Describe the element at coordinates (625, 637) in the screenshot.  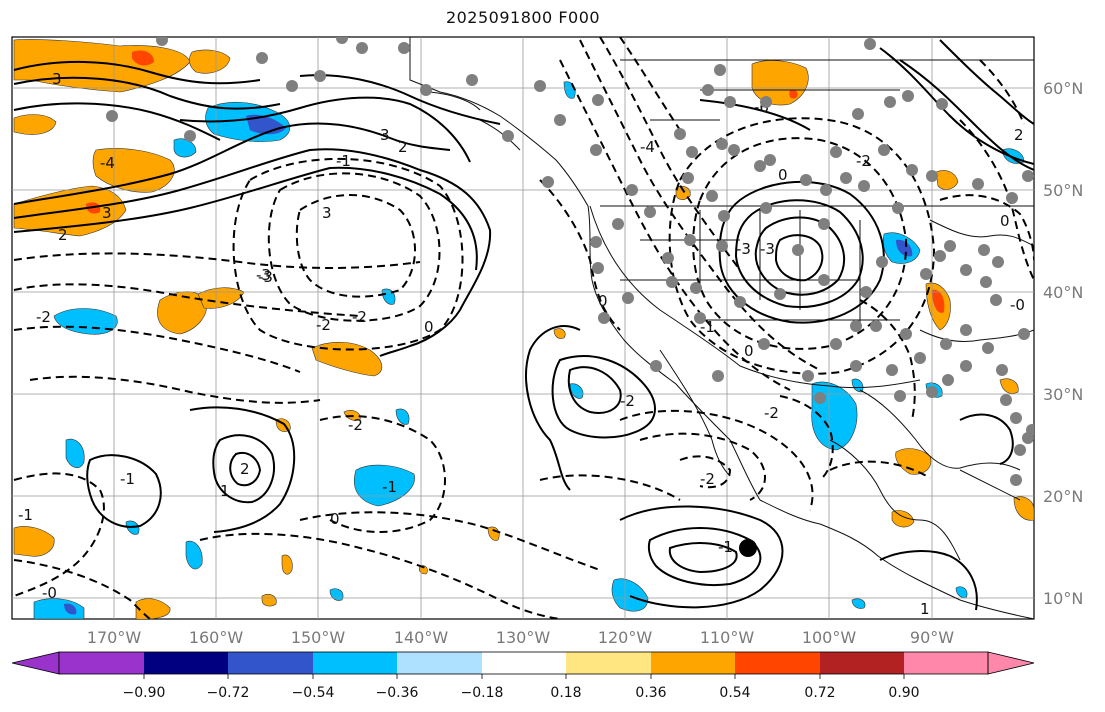
I see `lon-label: 120°W` at that location.